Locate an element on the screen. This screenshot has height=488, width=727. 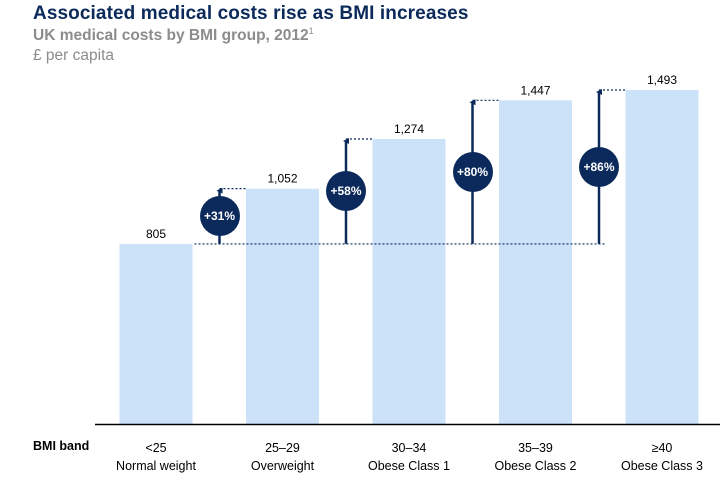
category-range-5: ≥40 is located at coordinates (662, 448).